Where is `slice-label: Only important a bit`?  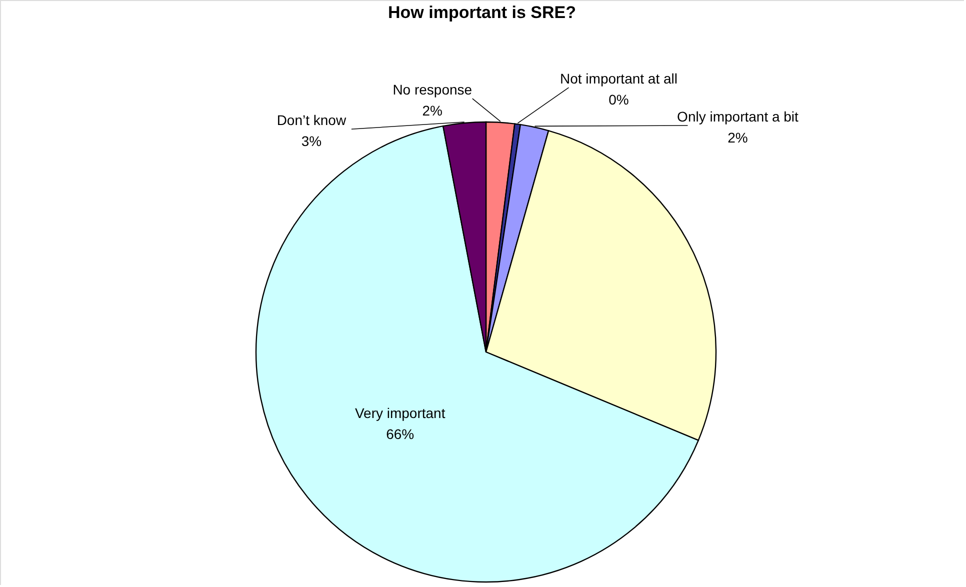
slice-label: Only important a bit is located at coordinates (738, 116).